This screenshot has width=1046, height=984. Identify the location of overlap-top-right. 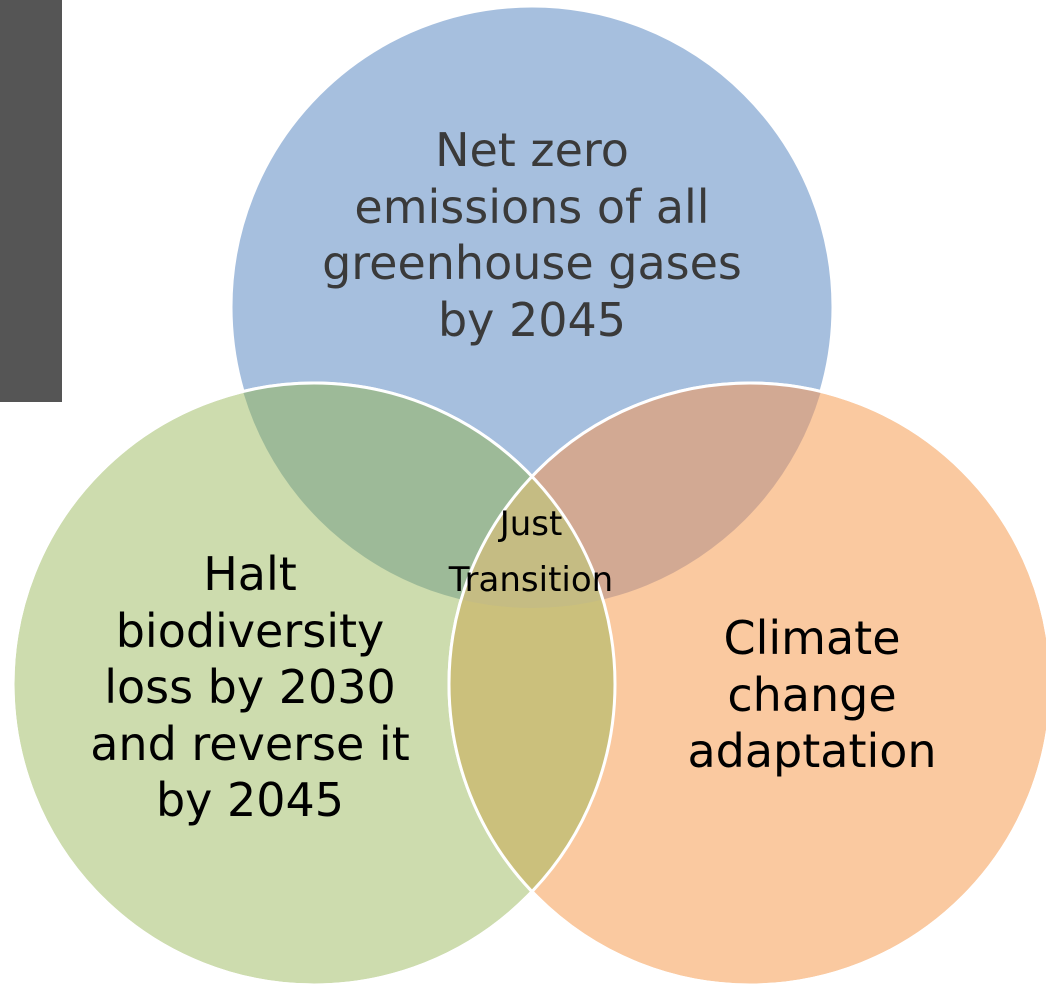
(641, 495).